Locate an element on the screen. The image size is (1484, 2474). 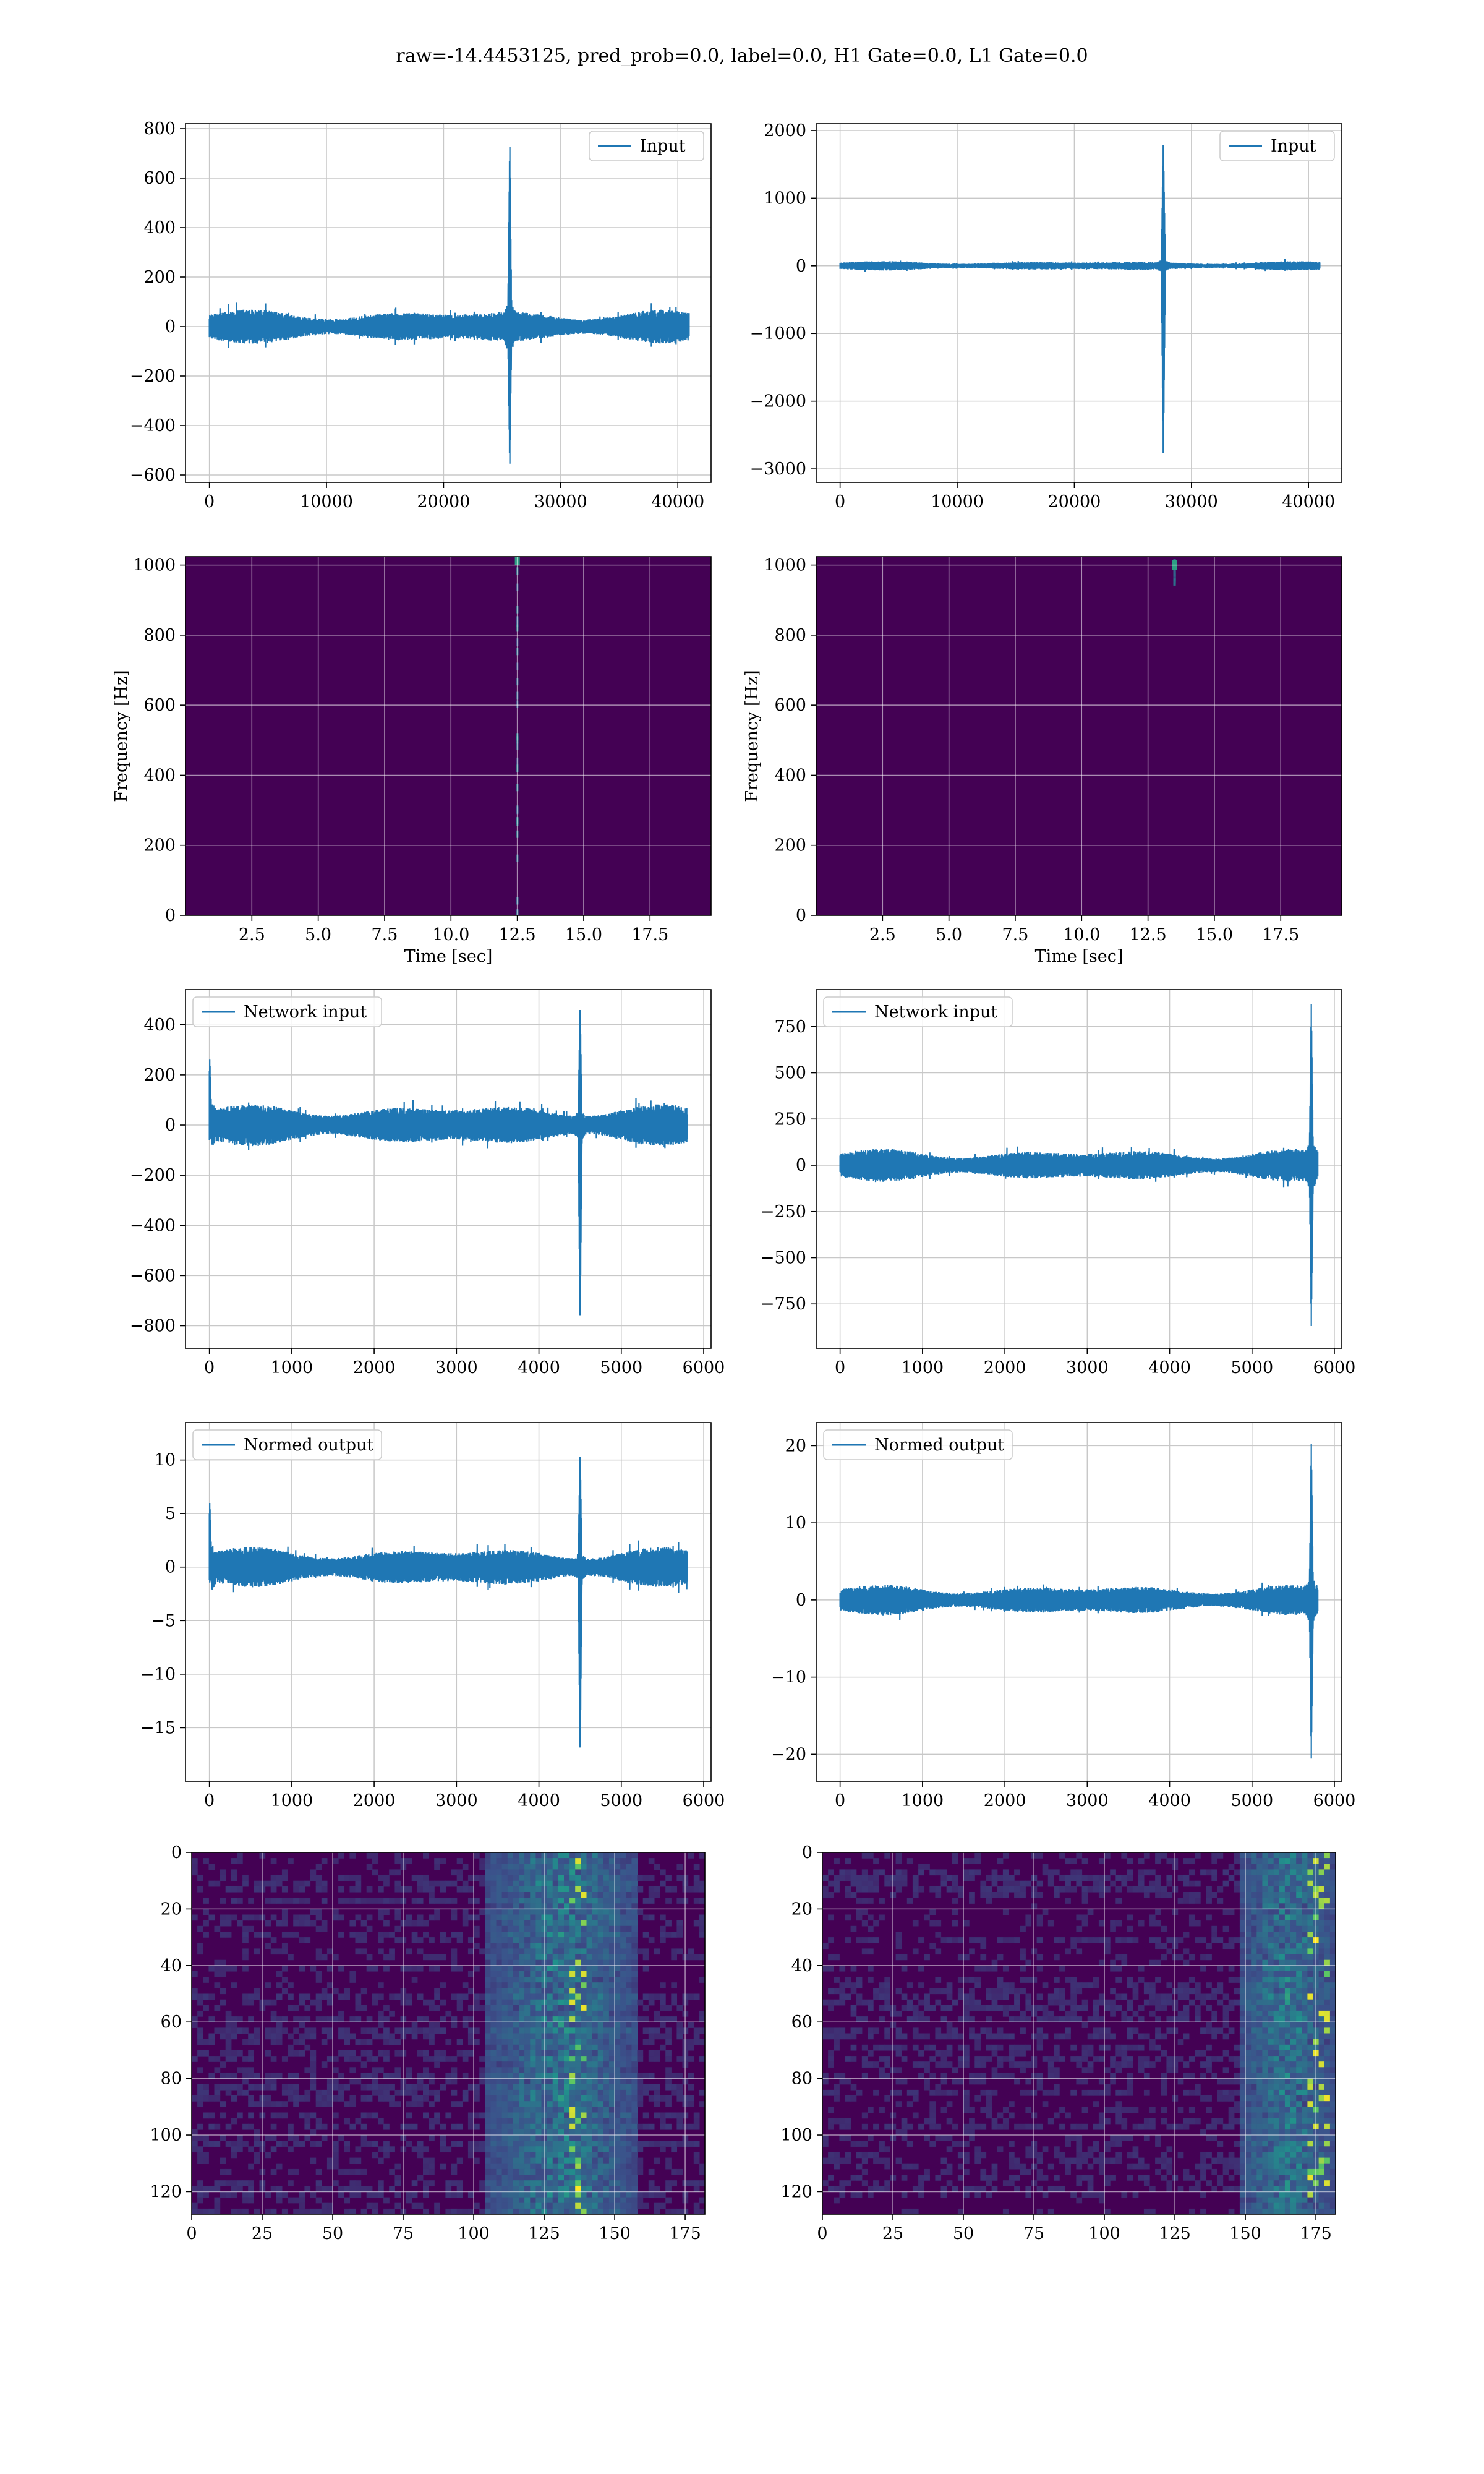
axes-frame is located at coordinates (1079, 736).